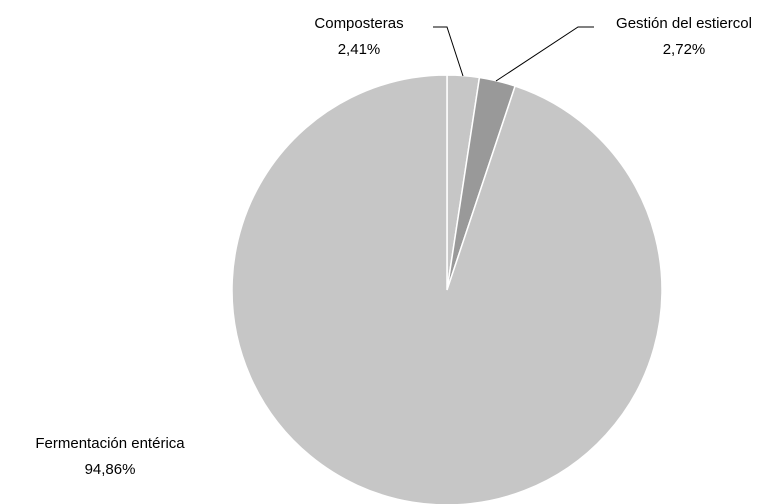 The image size is (774, 504). I want to click on slice-value-composteras: 2,41%, so click(359, 49).